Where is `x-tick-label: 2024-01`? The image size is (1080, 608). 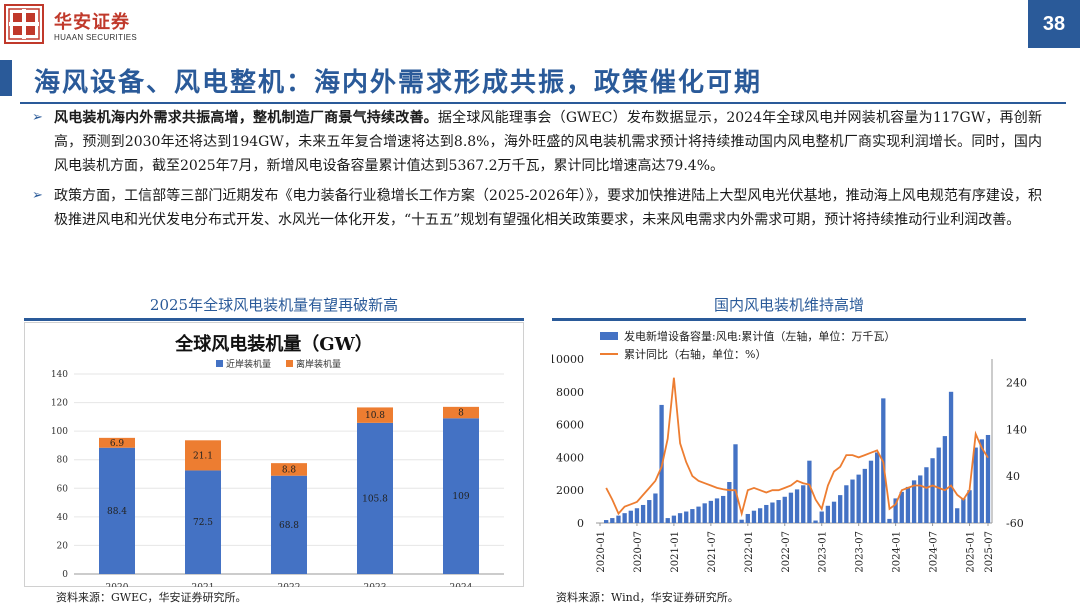 x-tick-label: 2024-01 is located at coordinates (897, 552).